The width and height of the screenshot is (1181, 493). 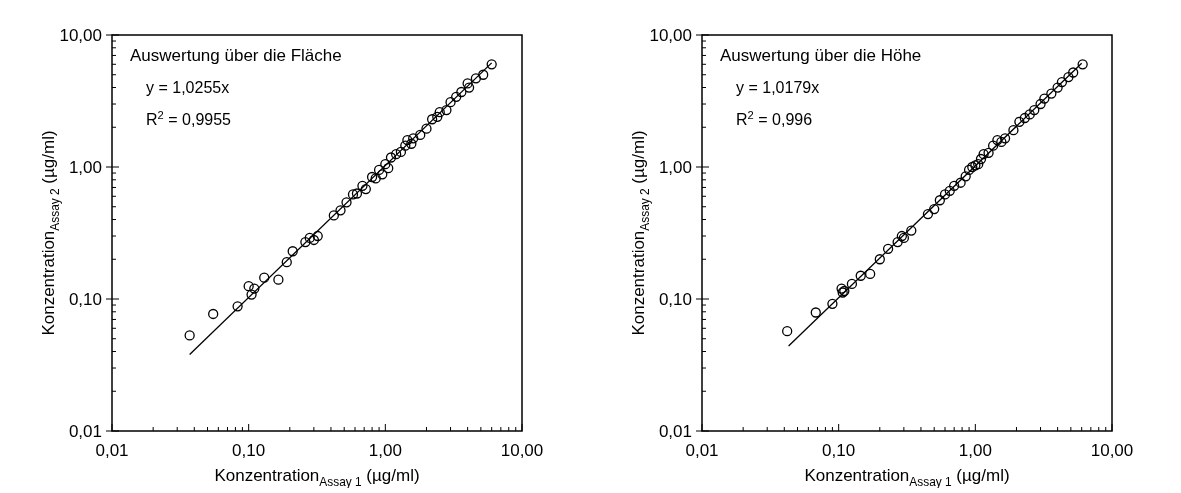 I want to click on annotation: Auswertung über die Höhe, so click(x=821, y=55).